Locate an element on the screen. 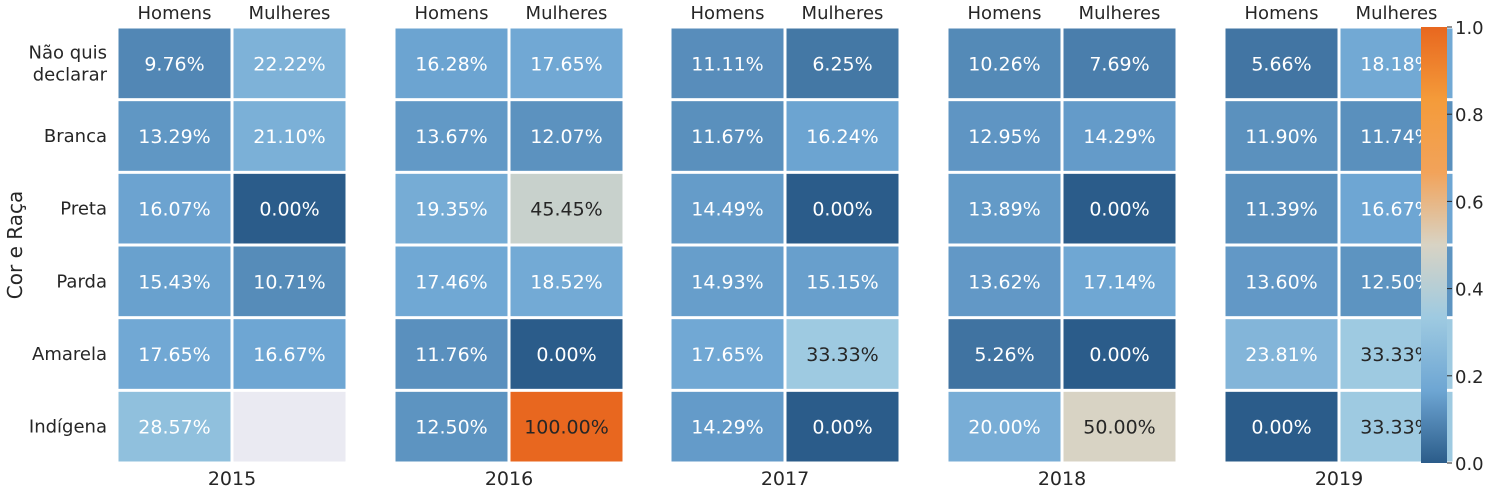  cell-label: 10.71% is located at coordinates (289, 282).